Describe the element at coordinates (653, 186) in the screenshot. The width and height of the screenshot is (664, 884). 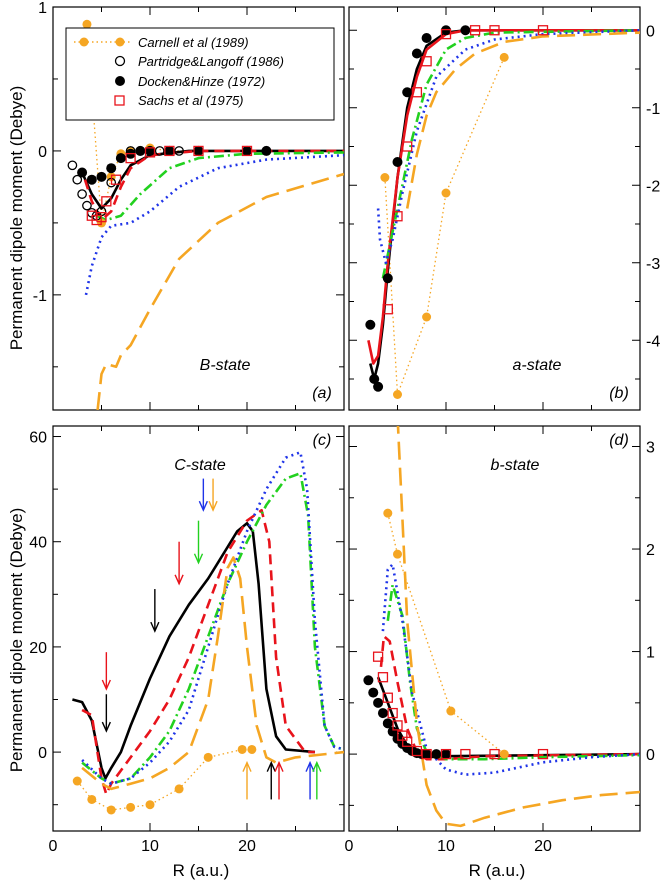
I see `y-tick-label: -2` at that location.